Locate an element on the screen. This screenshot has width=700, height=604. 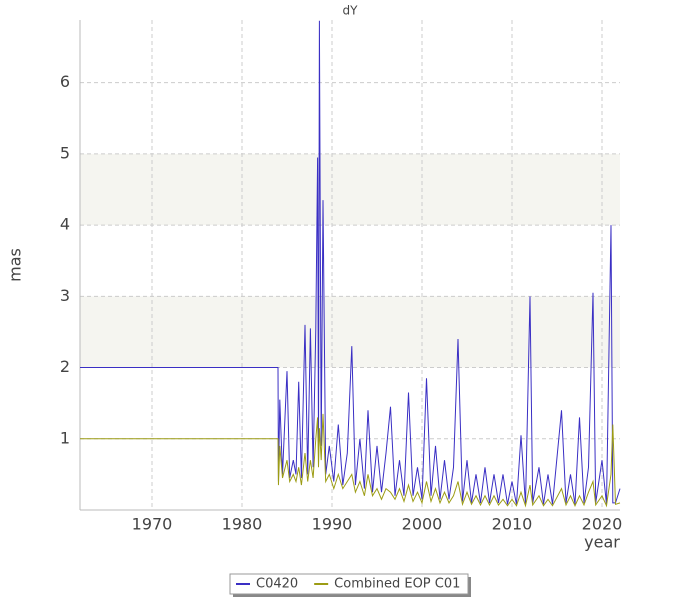
y-tick-label: 3 is located at coordinates (65, 295).